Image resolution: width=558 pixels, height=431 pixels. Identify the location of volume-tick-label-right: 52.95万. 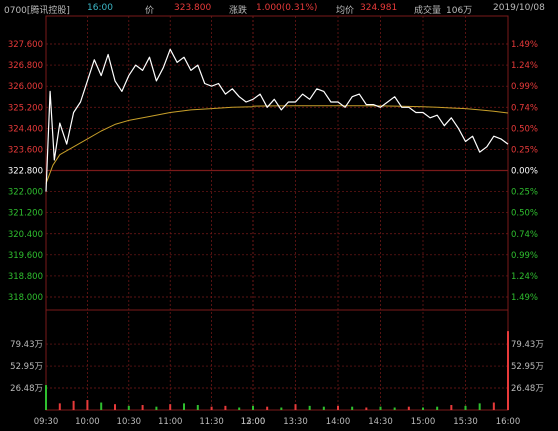
(527, 367).